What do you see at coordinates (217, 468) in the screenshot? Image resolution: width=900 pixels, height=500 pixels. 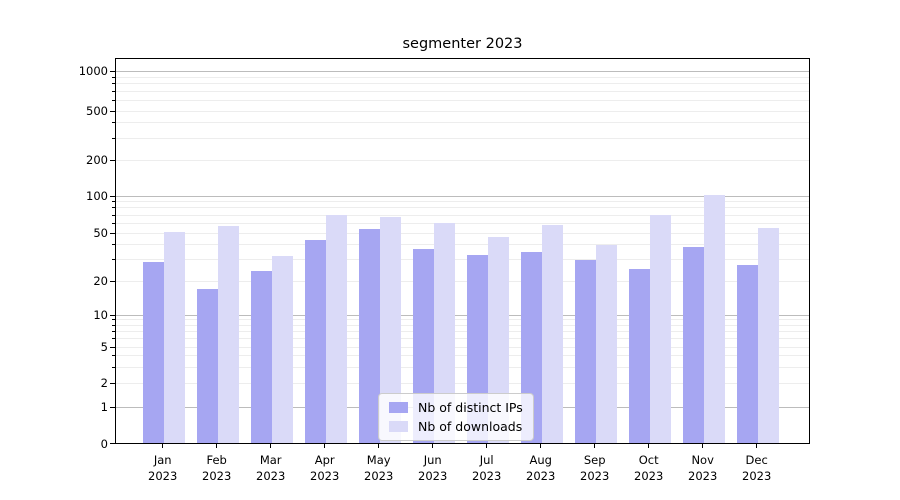 I see `x-tick-label: Feb 2023` at bounding box center [217, 468].